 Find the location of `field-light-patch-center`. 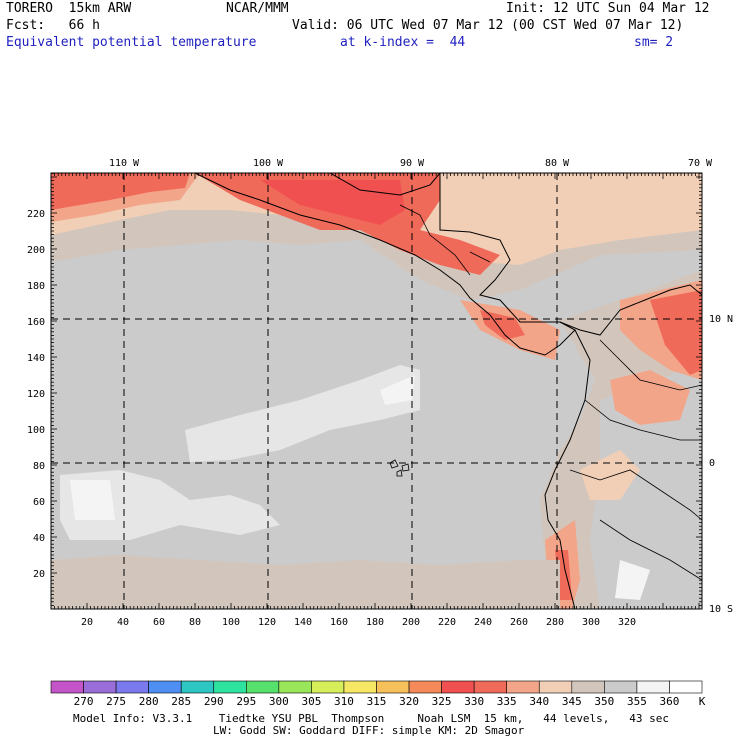

field-light-patch-center is located at coordinates (302, 413).